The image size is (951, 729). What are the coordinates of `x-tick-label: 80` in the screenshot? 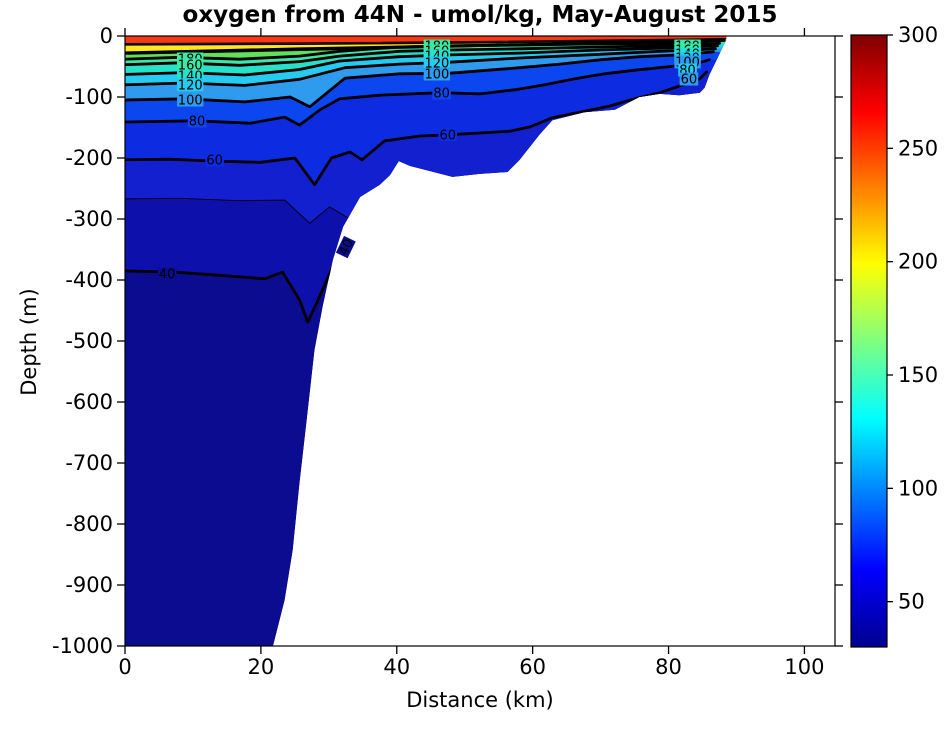 It's located at (668, 667).